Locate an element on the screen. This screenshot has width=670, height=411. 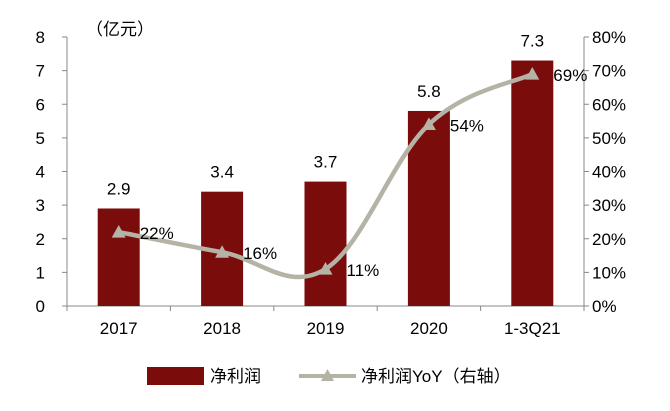
left-axis-tick-label: 2 is located at coordinates (40, 239).